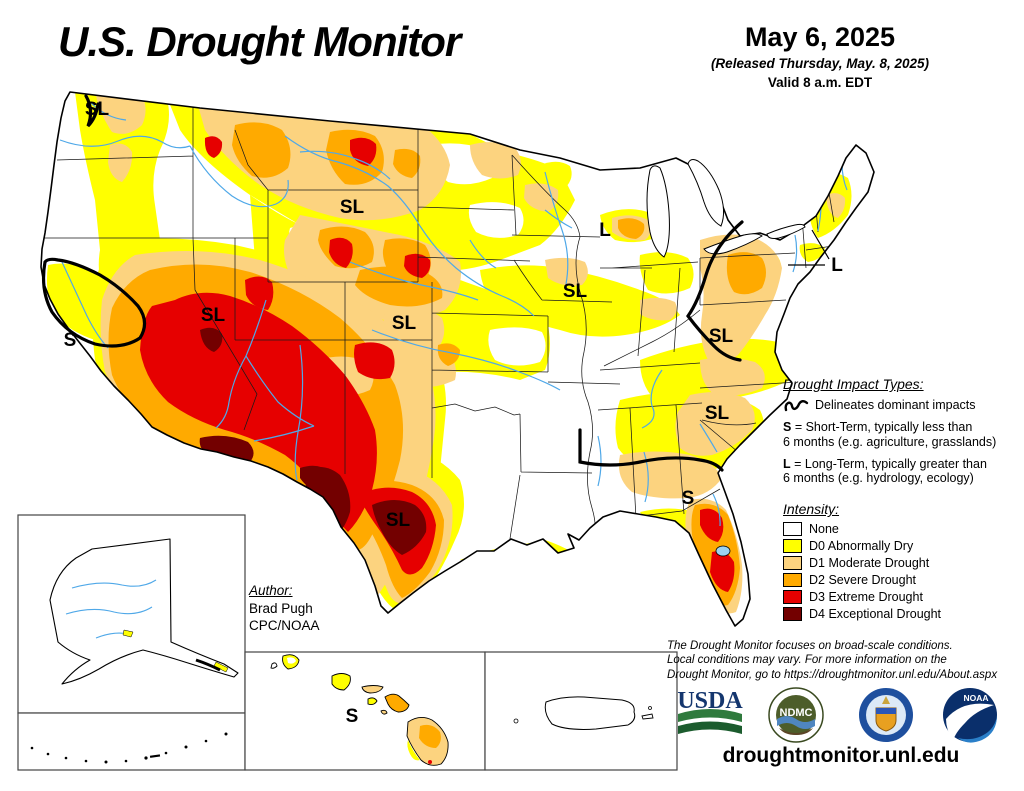 The image size is (1024, 791). Describe the element at coordinates (213, 315) in the screenshot. I see `impact-label-utah: SL` at that location.